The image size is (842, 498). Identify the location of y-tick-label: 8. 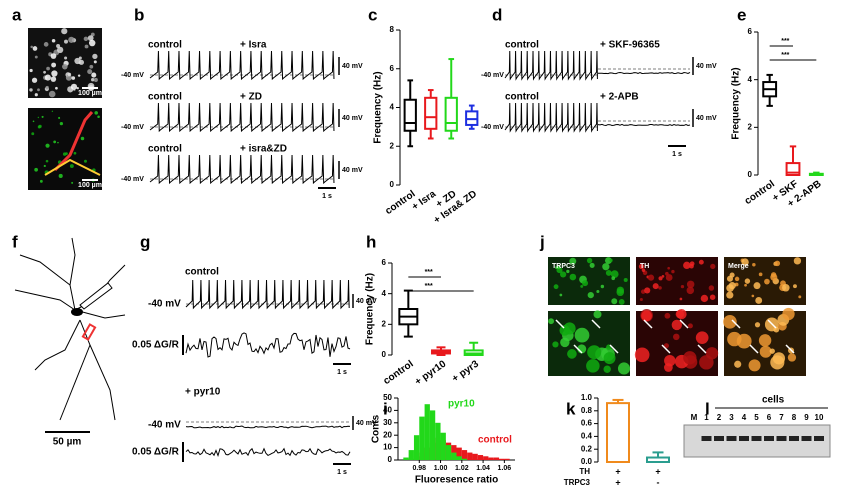
(392, 29).